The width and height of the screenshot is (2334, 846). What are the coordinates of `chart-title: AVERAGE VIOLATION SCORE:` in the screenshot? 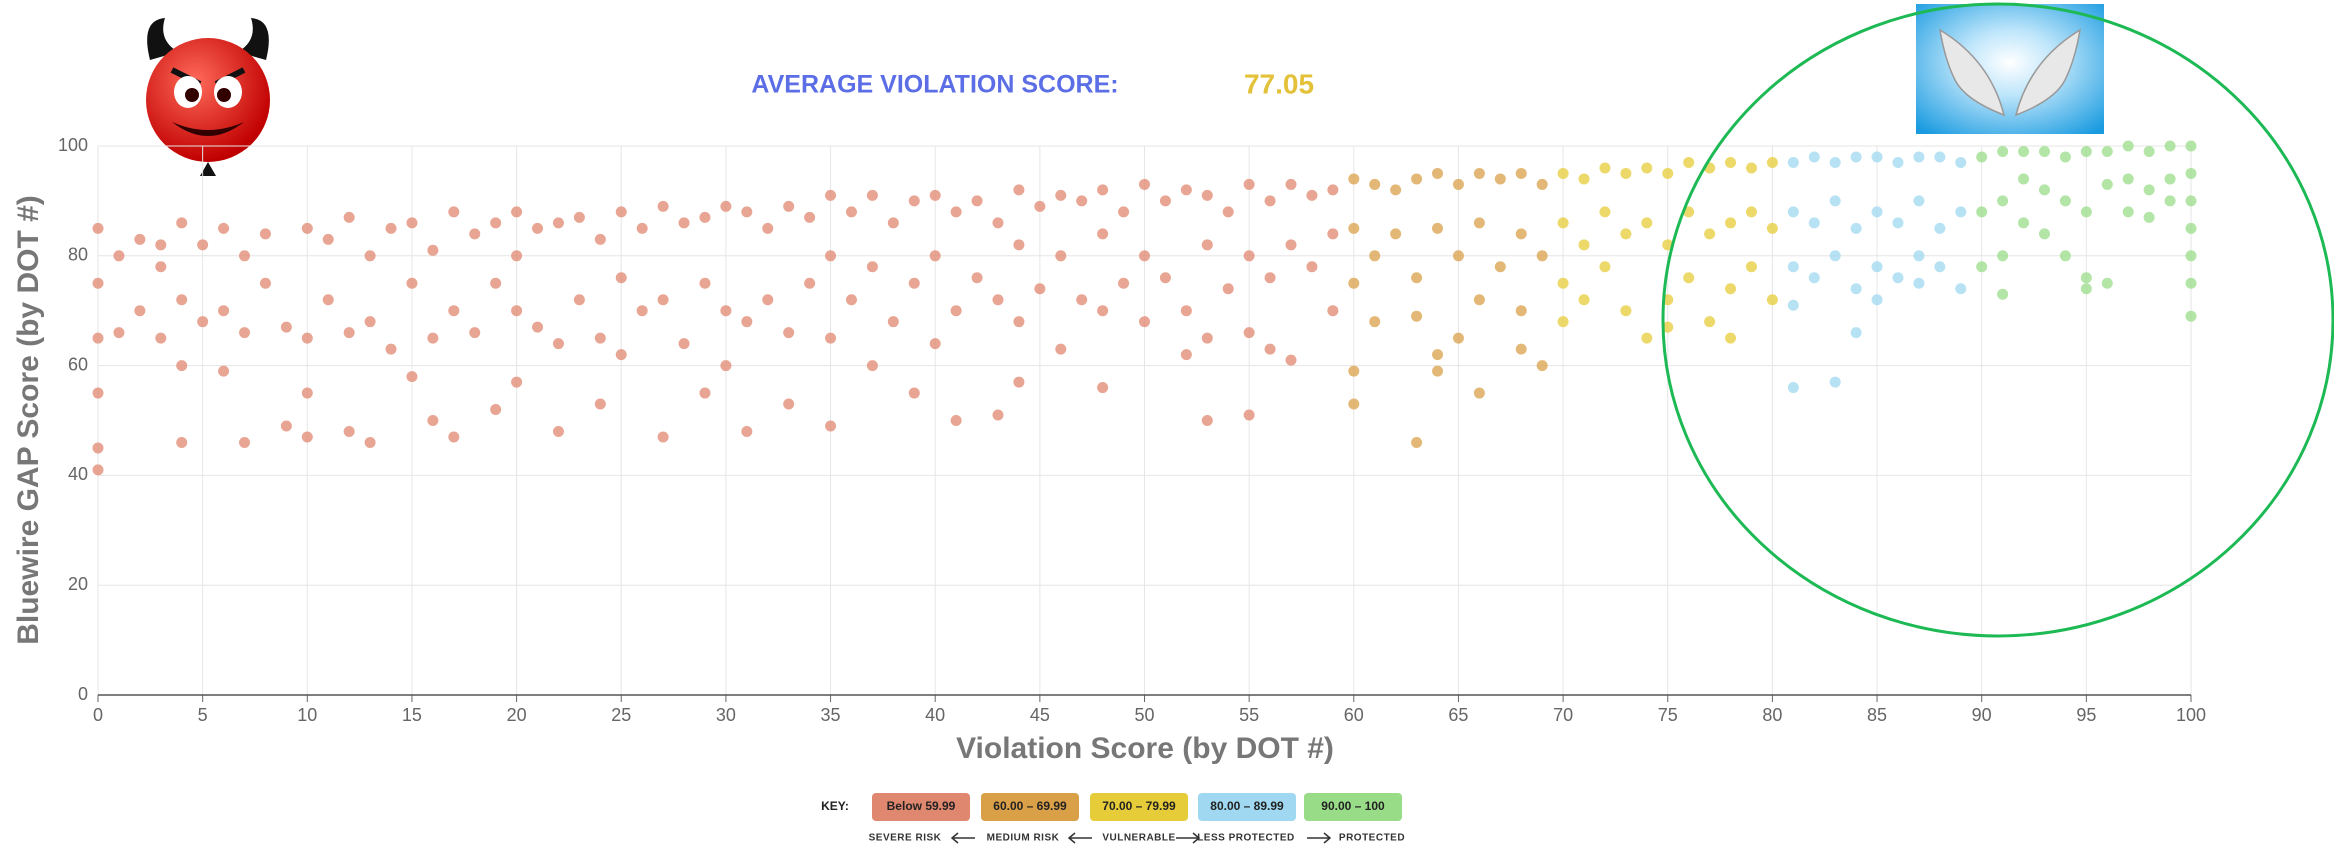 It's located at (934, 85).